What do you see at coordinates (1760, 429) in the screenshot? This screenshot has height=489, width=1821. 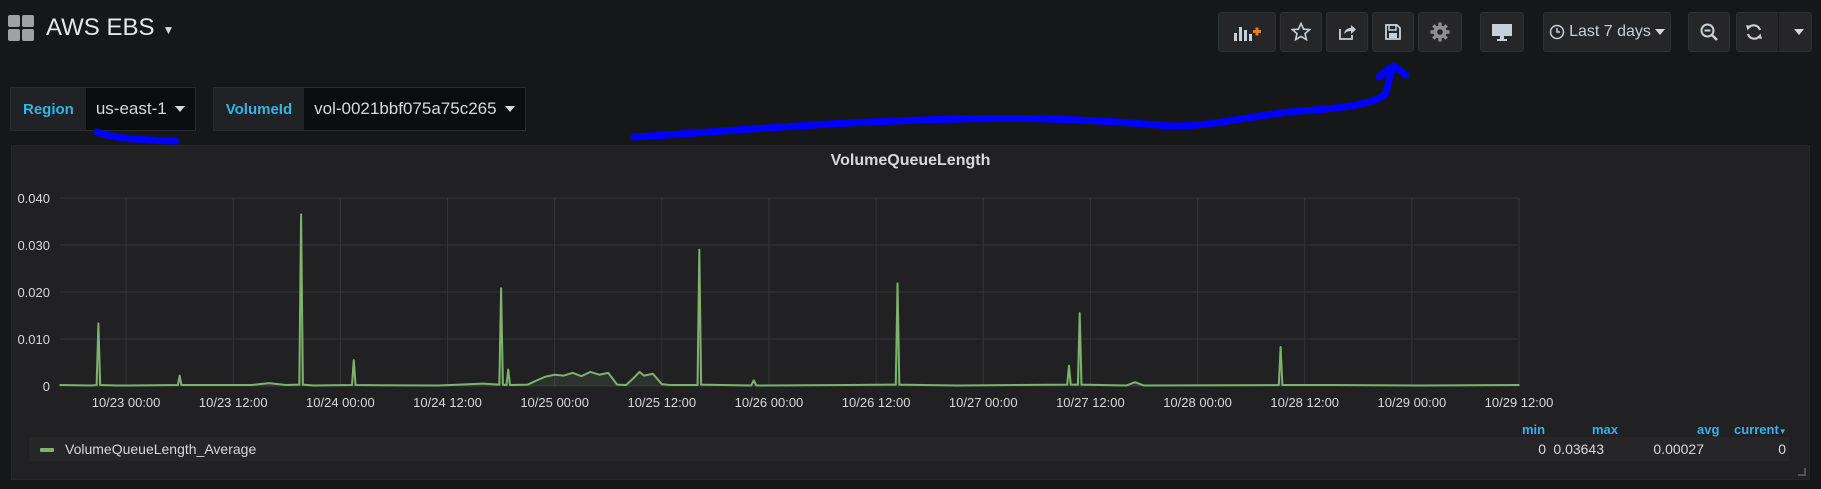 I see `legend-header-current: current▼` at bounding box center [1760, 429].